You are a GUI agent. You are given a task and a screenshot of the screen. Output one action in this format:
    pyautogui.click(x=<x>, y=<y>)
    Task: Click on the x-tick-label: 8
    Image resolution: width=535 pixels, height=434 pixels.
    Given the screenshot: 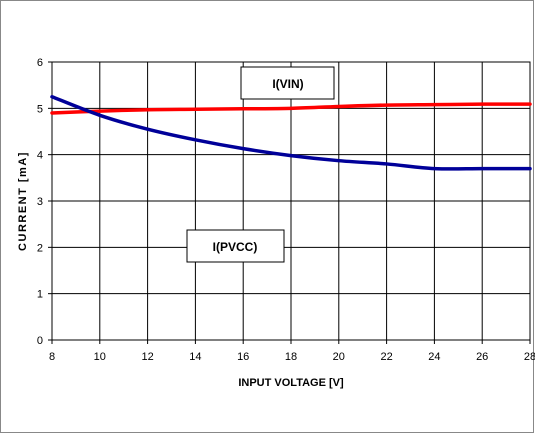 What is the action you would take?
    pyautogui.click(x=52, y=357)
    